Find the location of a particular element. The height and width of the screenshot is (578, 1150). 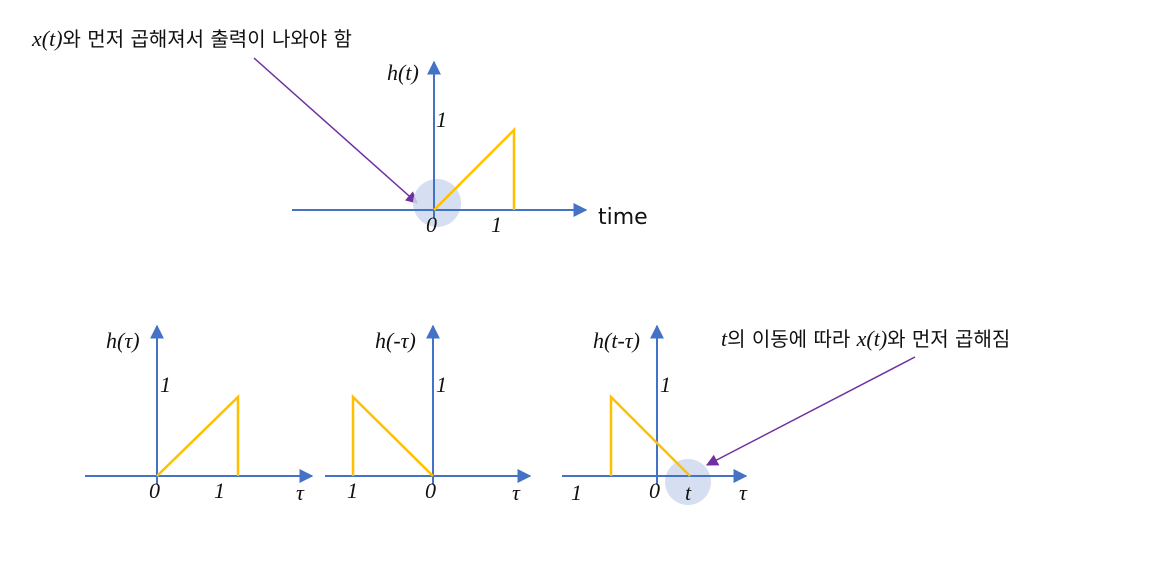

top-note-arrow is located at coordinates (335, 130).